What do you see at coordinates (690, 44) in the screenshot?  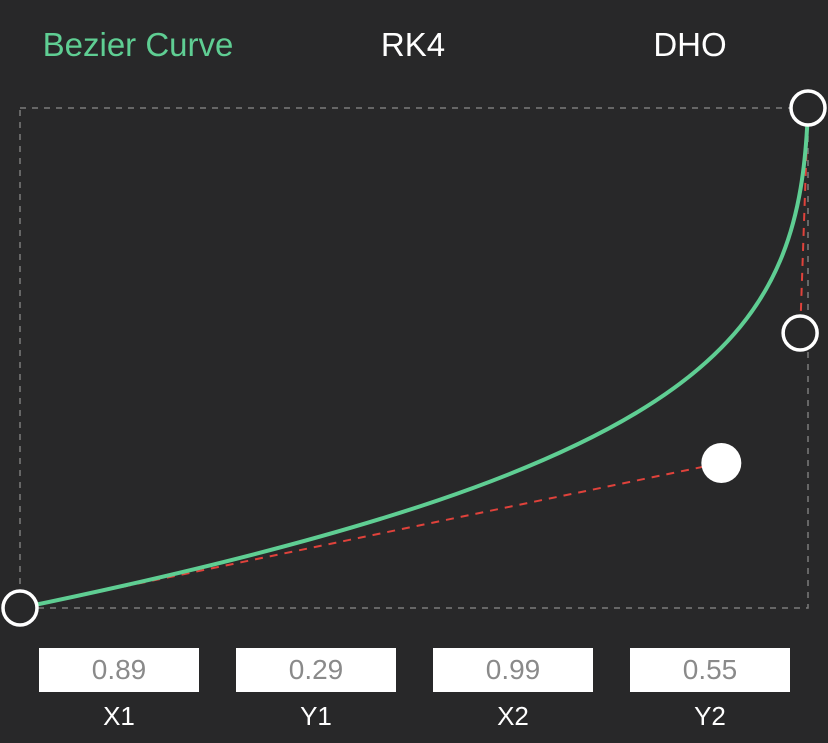 I see `tab-dho: DHO` at bounding box center [690, 44].